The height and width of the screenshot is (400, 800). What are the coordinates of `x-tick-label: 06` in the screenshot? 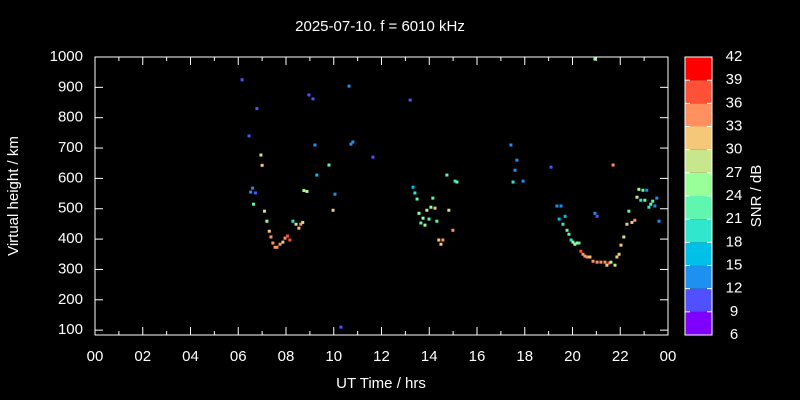 It's located at (238, 356).